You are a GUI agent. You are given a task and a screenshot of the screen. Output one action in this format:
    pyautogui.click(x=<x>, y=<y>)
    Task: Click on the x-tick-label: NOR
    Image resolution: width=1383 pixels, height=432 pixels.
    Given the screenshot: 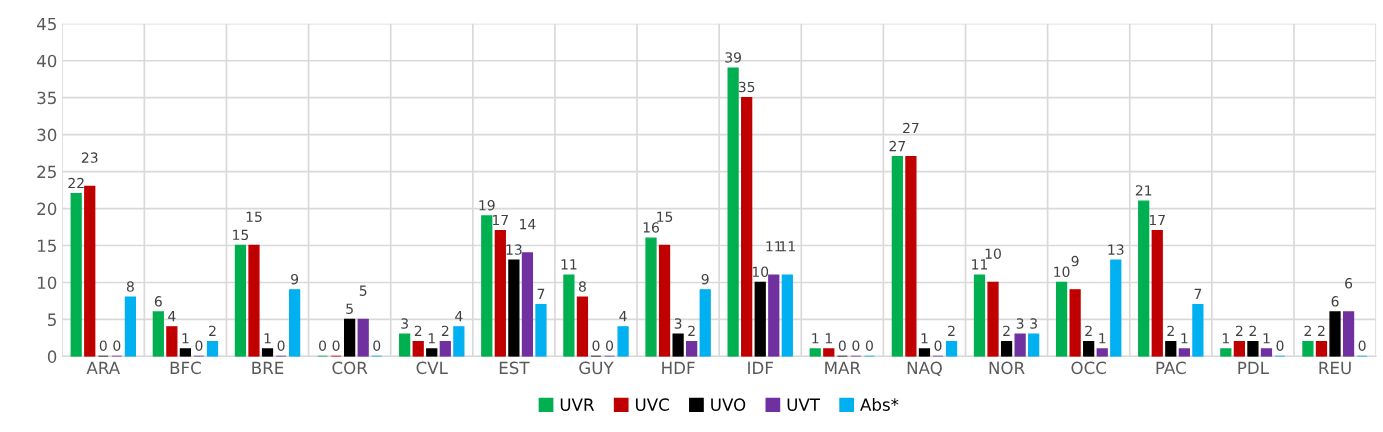 What is the action you would take?
    pyautogui.click(x=1007, y=368)
    